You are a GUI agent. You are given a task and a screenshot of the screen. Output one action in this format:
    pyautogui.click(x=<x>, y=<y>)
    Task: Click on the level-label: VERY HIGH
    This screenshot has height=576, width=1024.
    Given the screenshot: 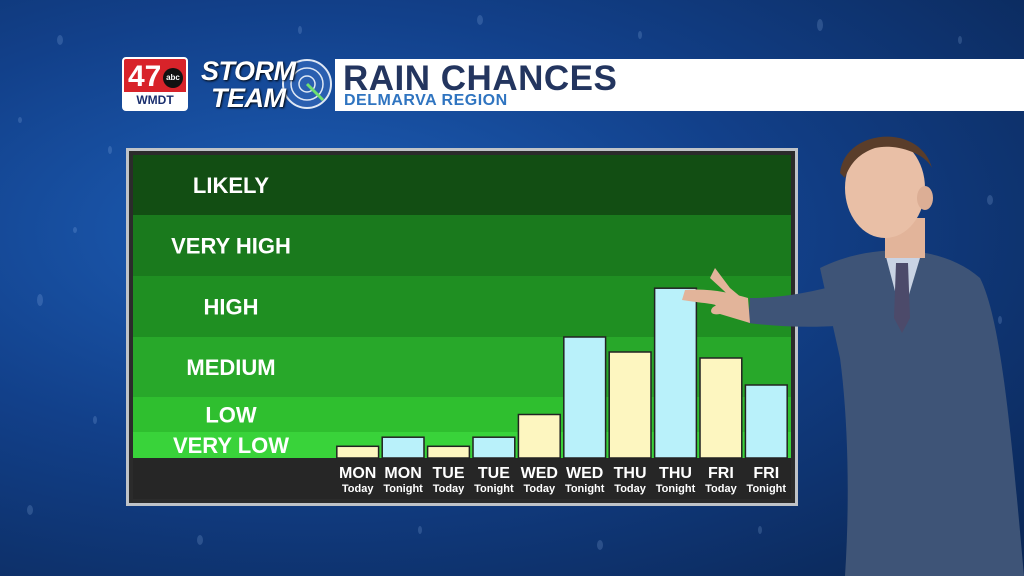 What is the action you would take?
    pyautogui.click(x=231, y=246)
    